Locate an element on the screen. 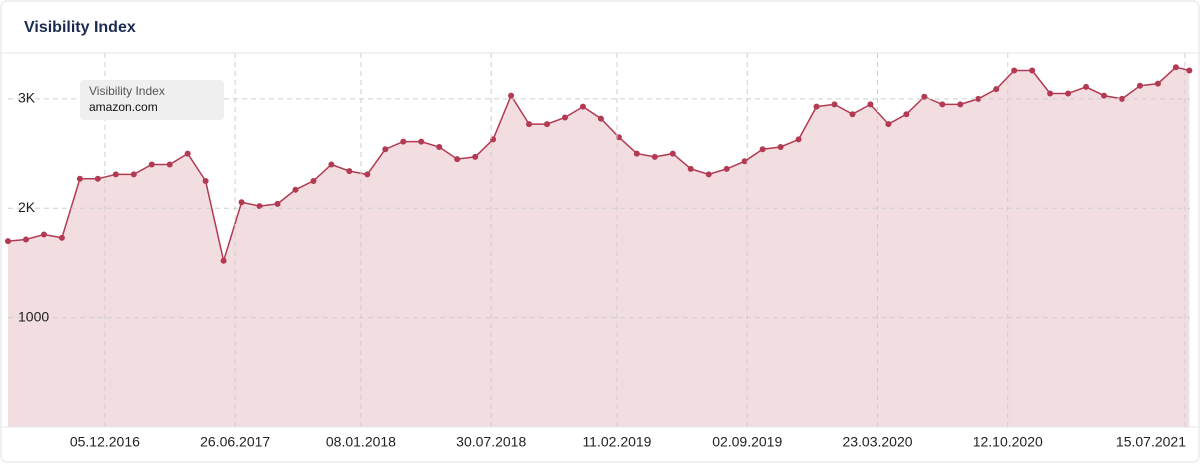  y-tick-label: 3K is located at coordinates (27, 98).